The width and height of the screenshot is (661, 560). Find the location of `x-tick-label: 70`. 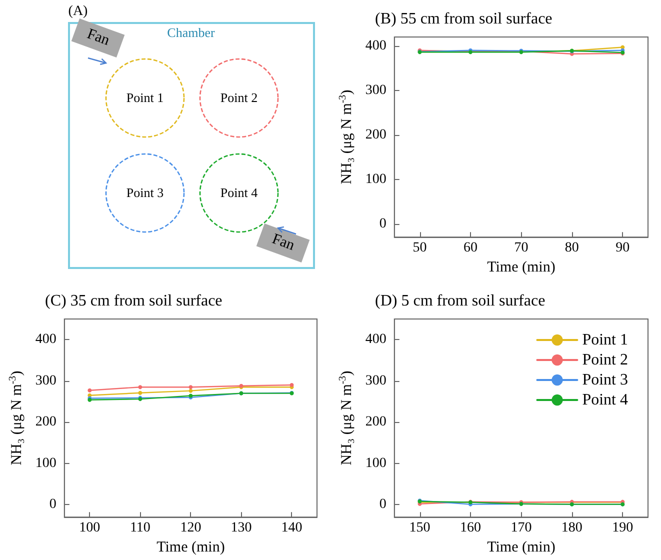

x-tick-label: 70 is located at coordinates (521, 248).